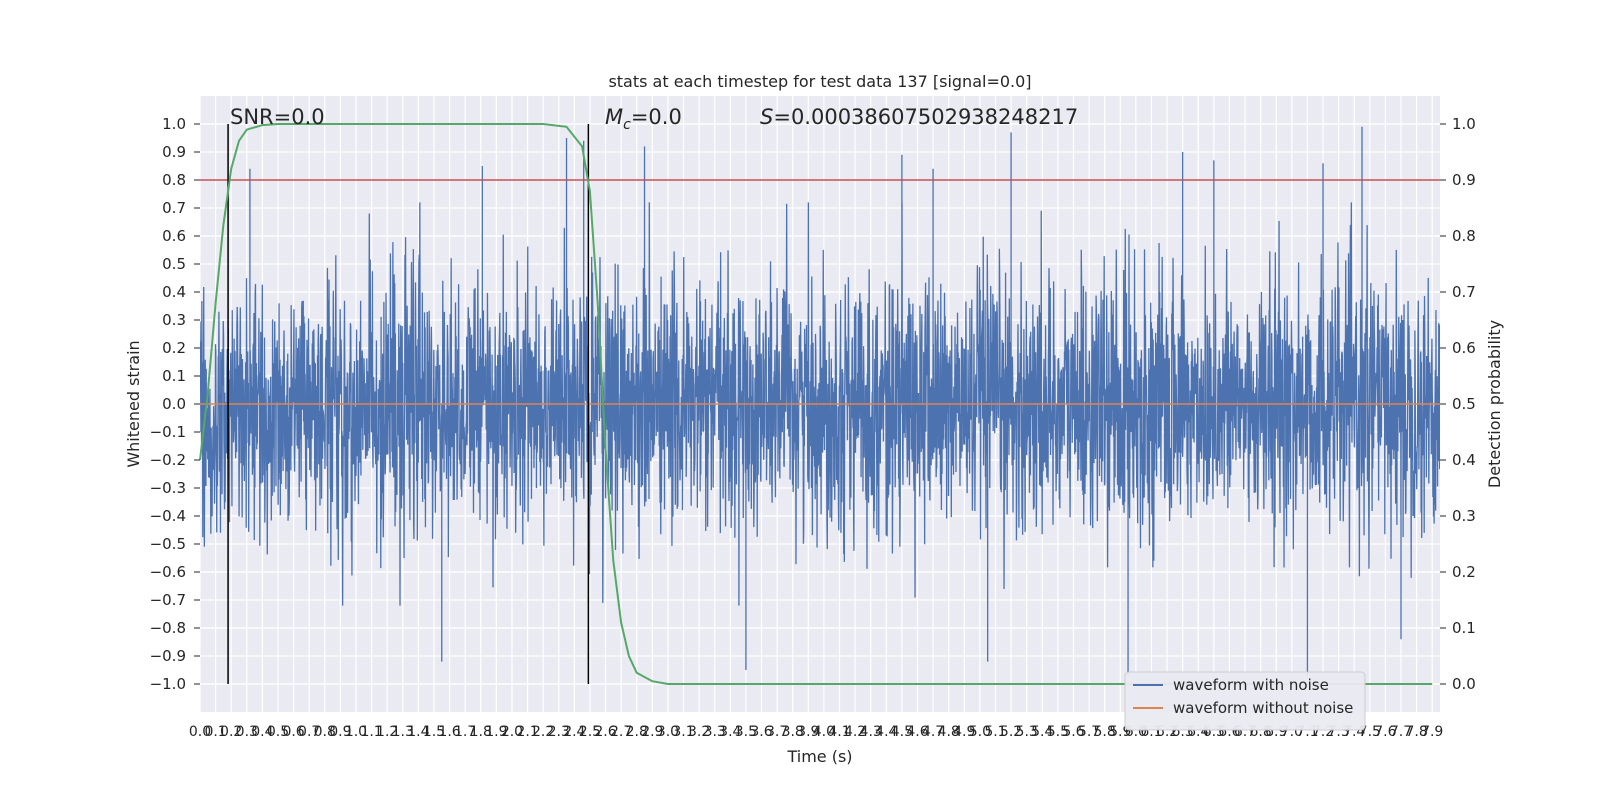 Image resolution: width=1600 pixels, height=800 pixels. What do you see at coordinates (168, 656) in the screenshot?
I see `y-tick-label: −0.9` at bounding box center [168, 656].